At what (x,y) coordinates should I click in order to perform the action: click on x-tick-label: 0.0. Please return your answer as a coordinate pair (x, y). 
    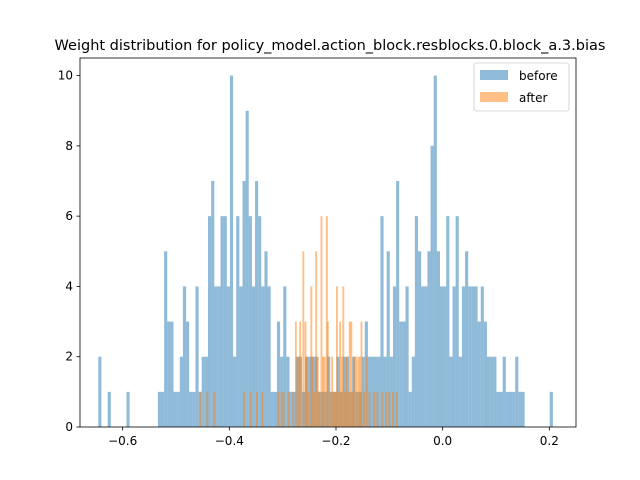
    Looking at the image, I should click on (442, 441).